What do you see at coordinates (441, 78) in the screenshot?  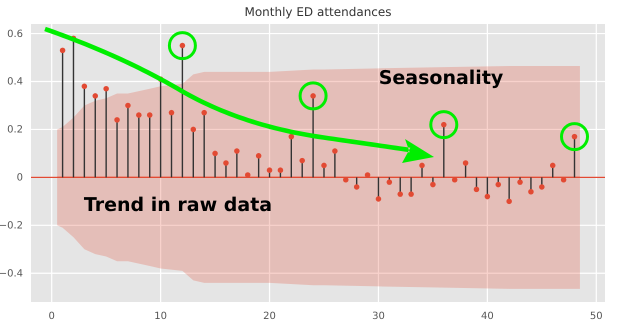 I see `annotation: Seasonality` at bounding box center [441, 78].